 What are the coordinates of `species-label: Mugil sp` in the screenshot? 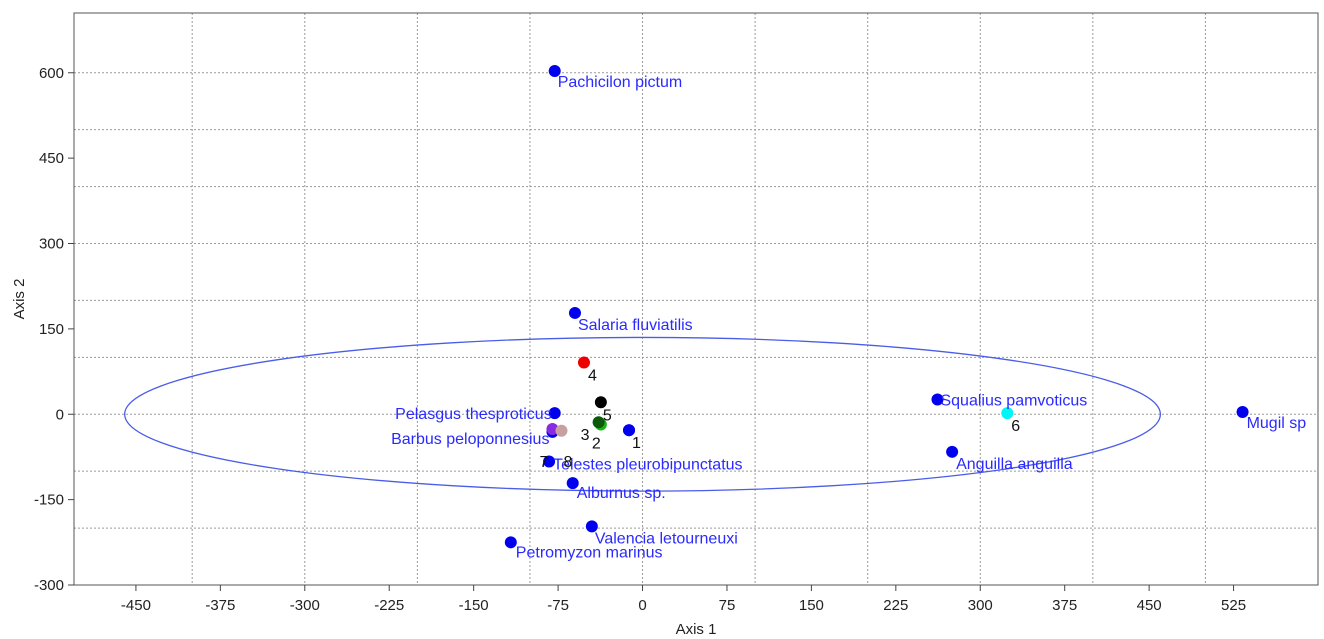 It's located at (1277, 423).